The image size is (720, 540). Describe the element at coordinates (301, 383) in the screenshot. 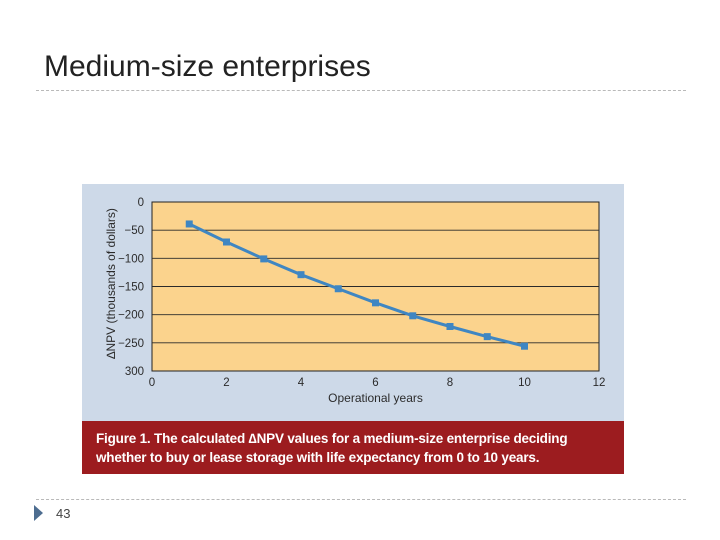

I see `x-tick-label: 4` at that location.